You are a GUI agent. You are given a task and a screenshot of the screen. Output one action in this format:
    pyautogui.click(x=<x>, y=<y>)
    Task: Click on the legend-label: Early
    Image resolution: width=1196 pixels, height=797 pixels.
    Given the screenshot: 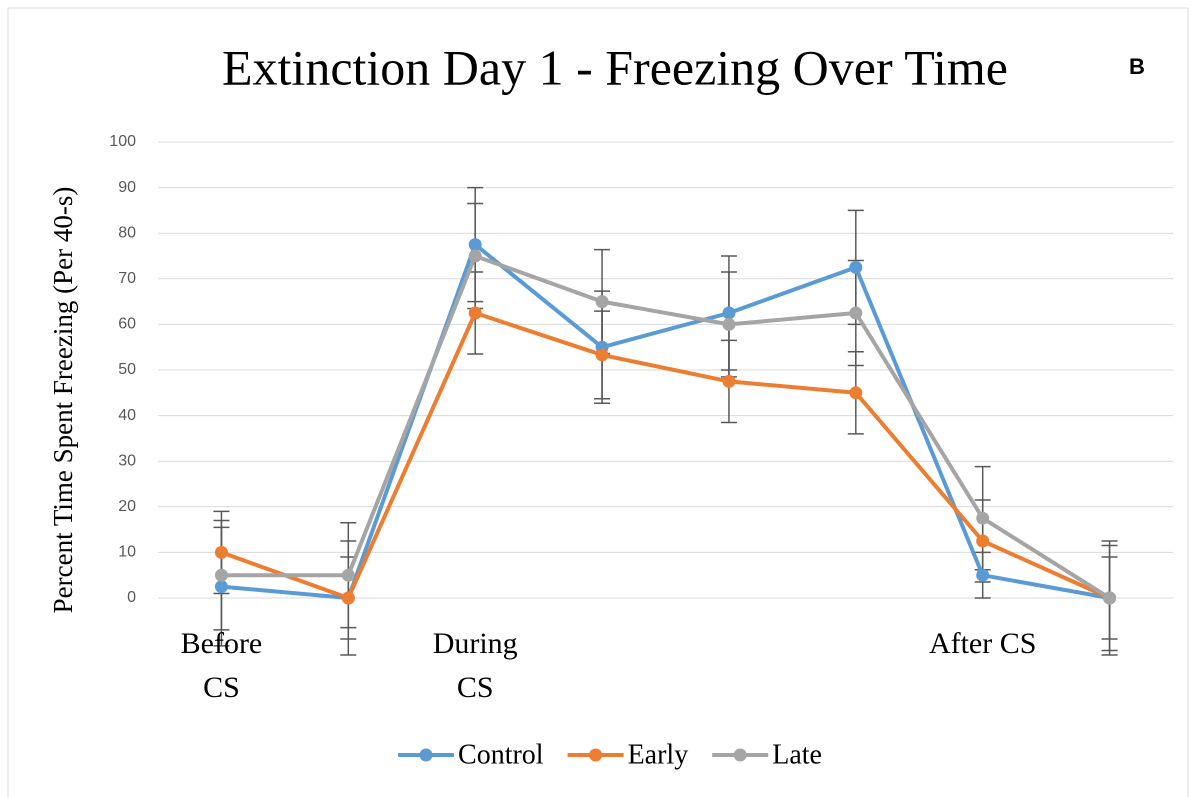 What is the action you would take?
    pyautogui.click(x=658, y=754)
    